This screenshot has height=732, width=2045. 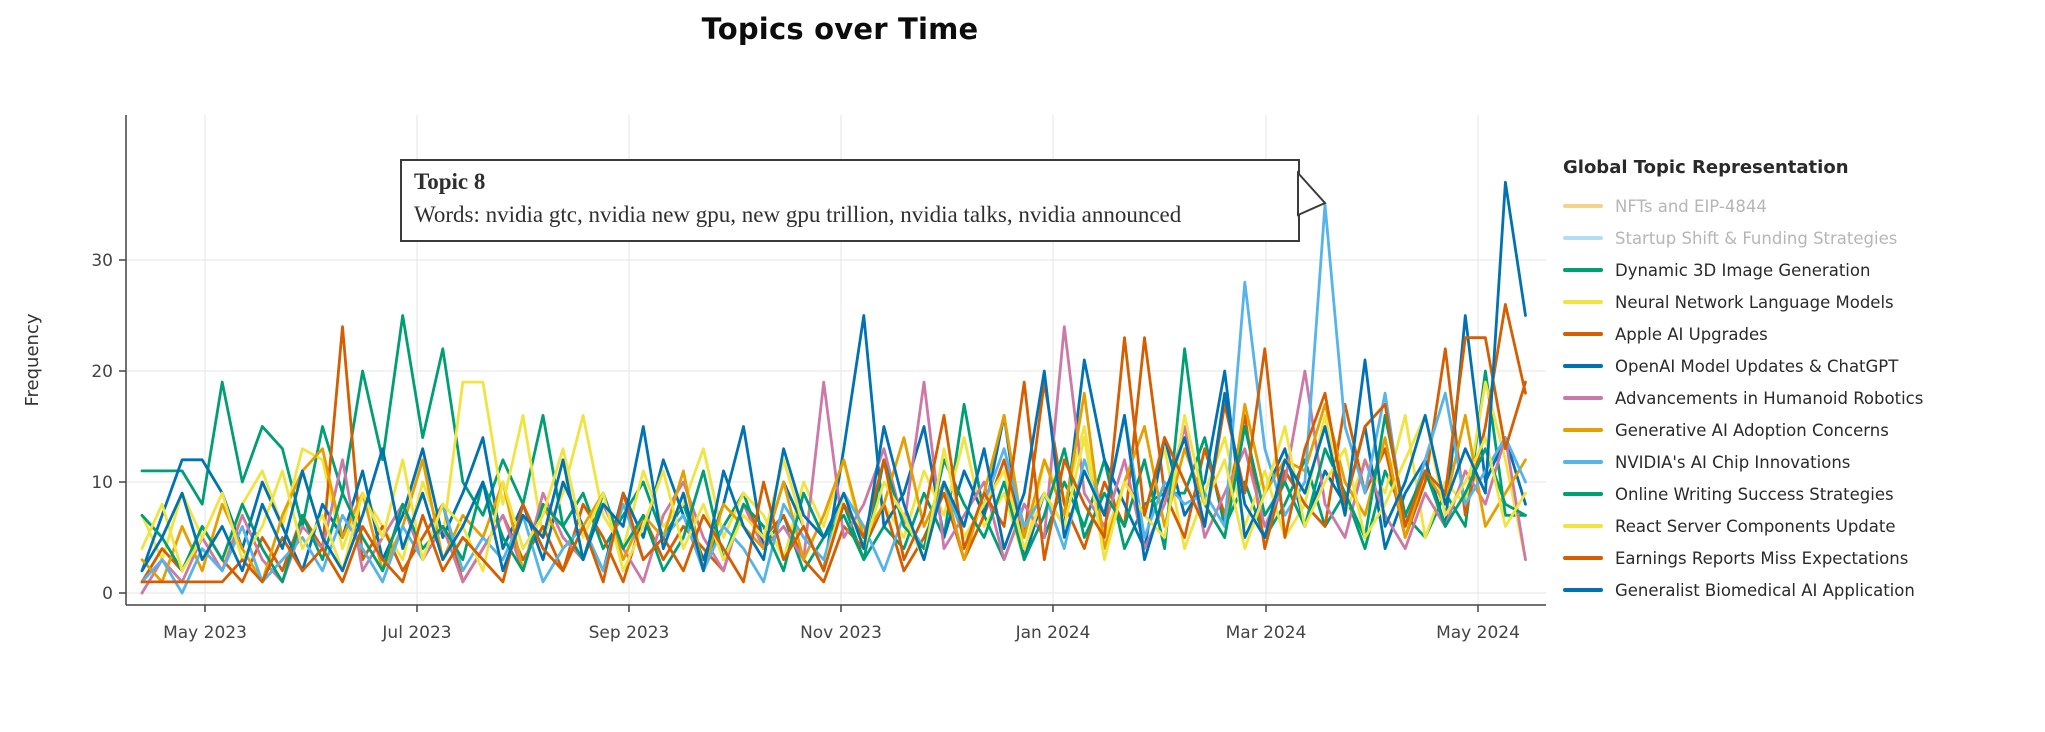 What do you see at coordinates (102, 261) in the screenshot?
I see `y-tick-label: 30` at bounding box center [102, 261].